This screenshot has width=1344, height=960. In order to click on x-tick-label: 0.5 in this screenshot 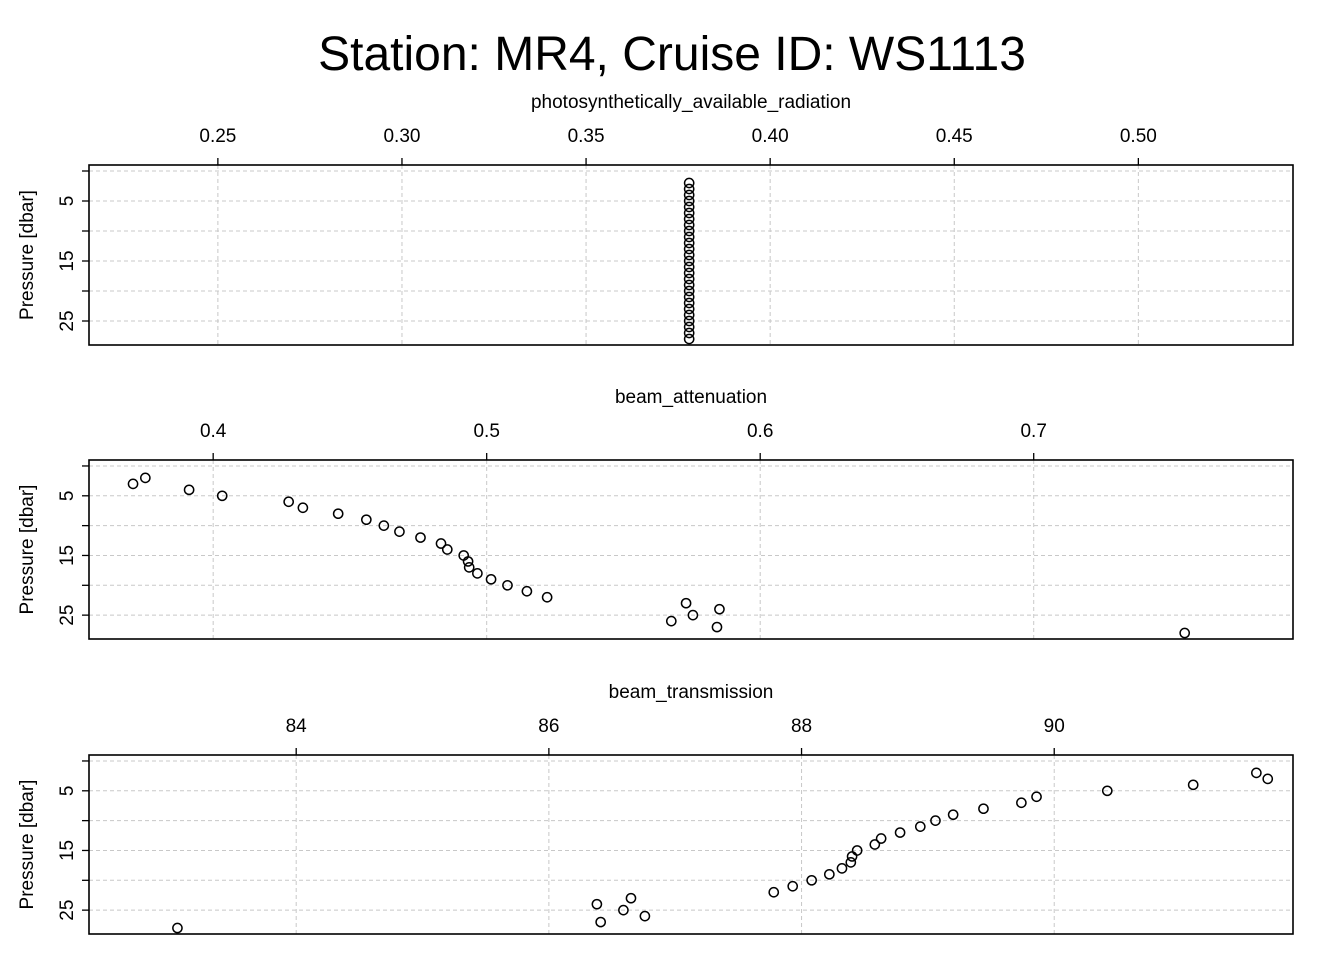, I will do `click(486, 431)`.